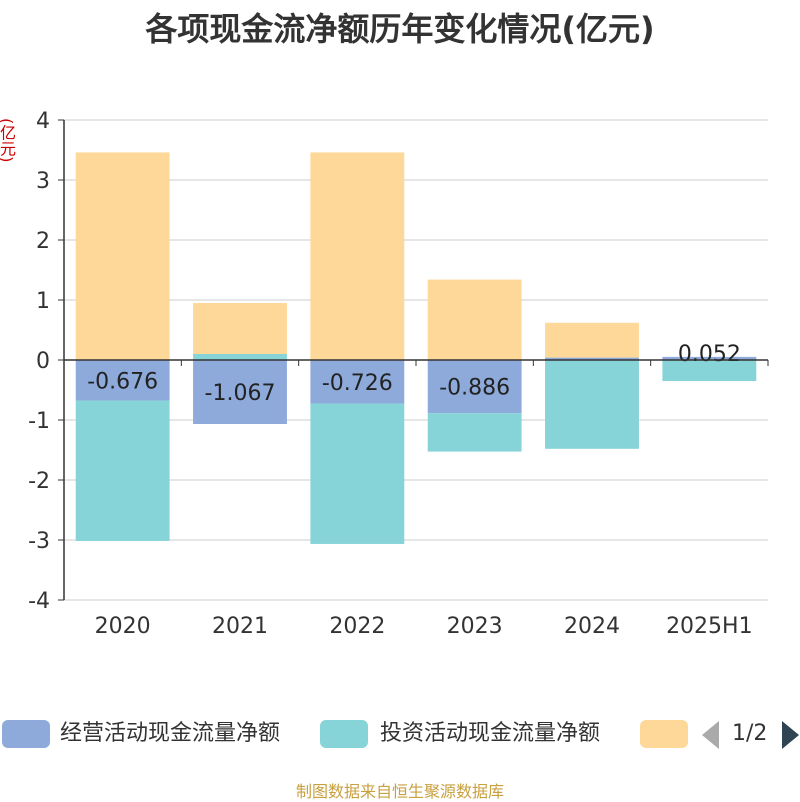 This screenshot has height=802, width=800. I want to click on legend-page-indicator: 1/2, so click(750, 733).